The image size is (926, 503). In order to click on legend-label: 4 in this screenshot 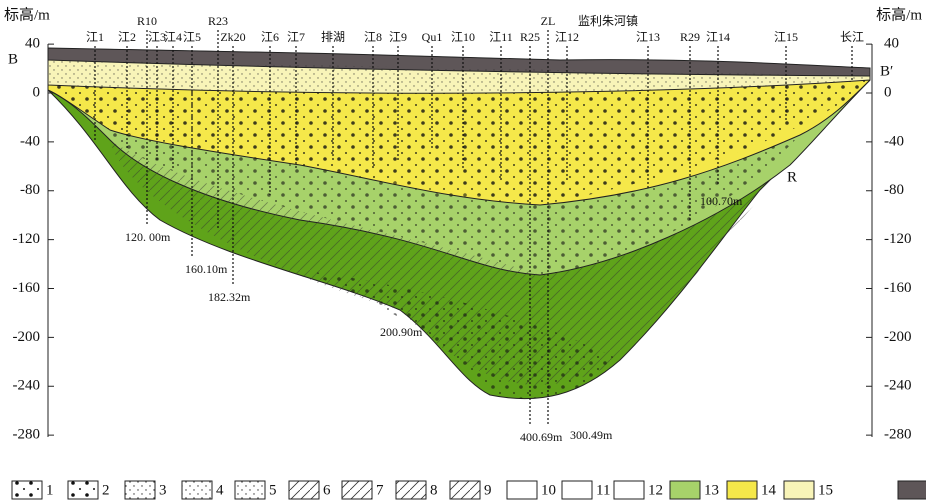, I will do `click(220, 490)`.